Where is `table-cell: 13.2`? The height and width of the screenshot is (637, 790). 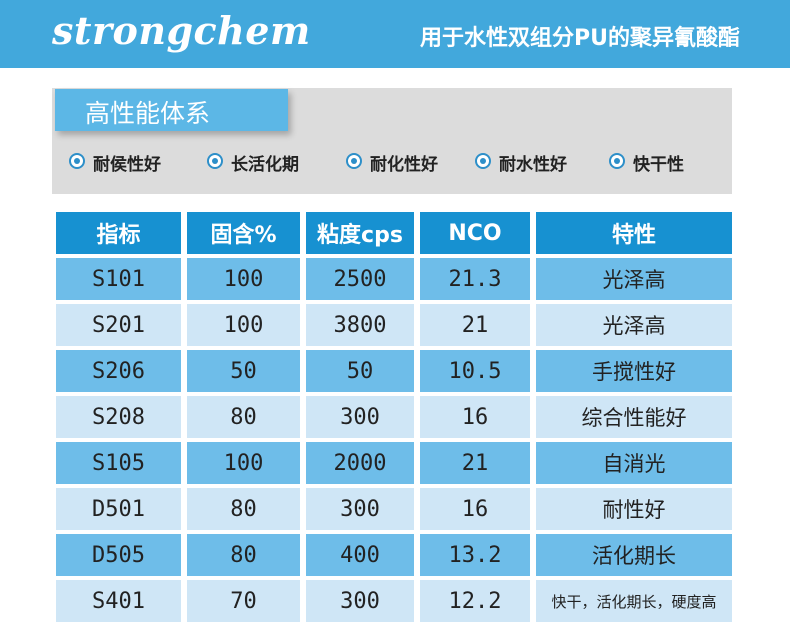
table-cell: 13.2 is located at coordinates (475, 555).